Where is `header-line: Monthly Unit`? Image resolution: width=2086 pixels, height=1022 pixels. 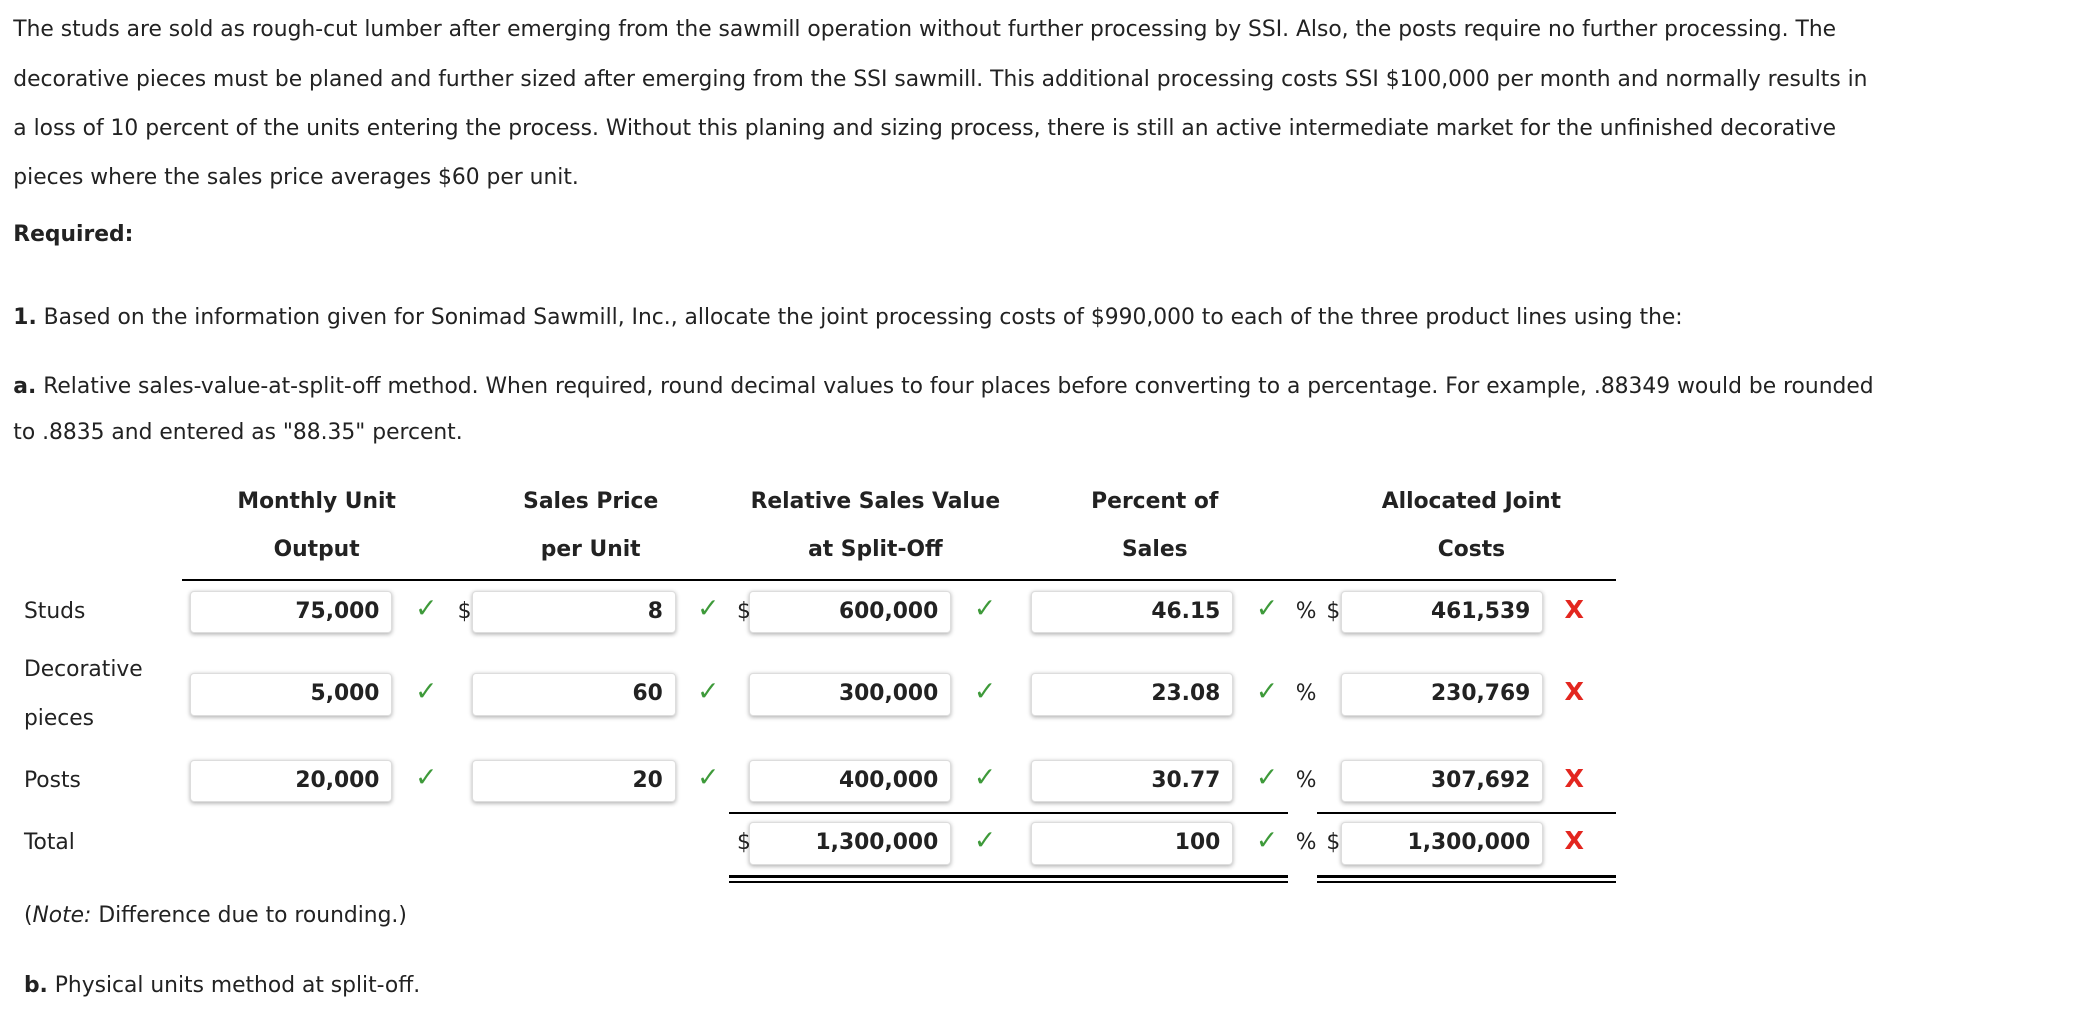
header-line: Monthly Unit is located at coordinates (316, 501).